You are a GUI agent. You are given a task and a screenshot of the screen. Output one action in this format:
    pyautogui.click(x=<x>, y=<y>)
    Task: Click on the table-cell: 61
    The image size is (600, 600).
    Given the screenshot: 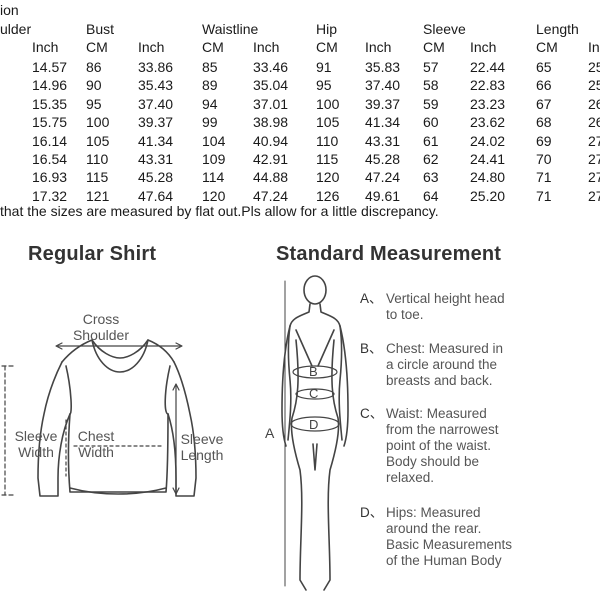 What is the action you would take?
    pyautogui.click(x=431, y=140)
    